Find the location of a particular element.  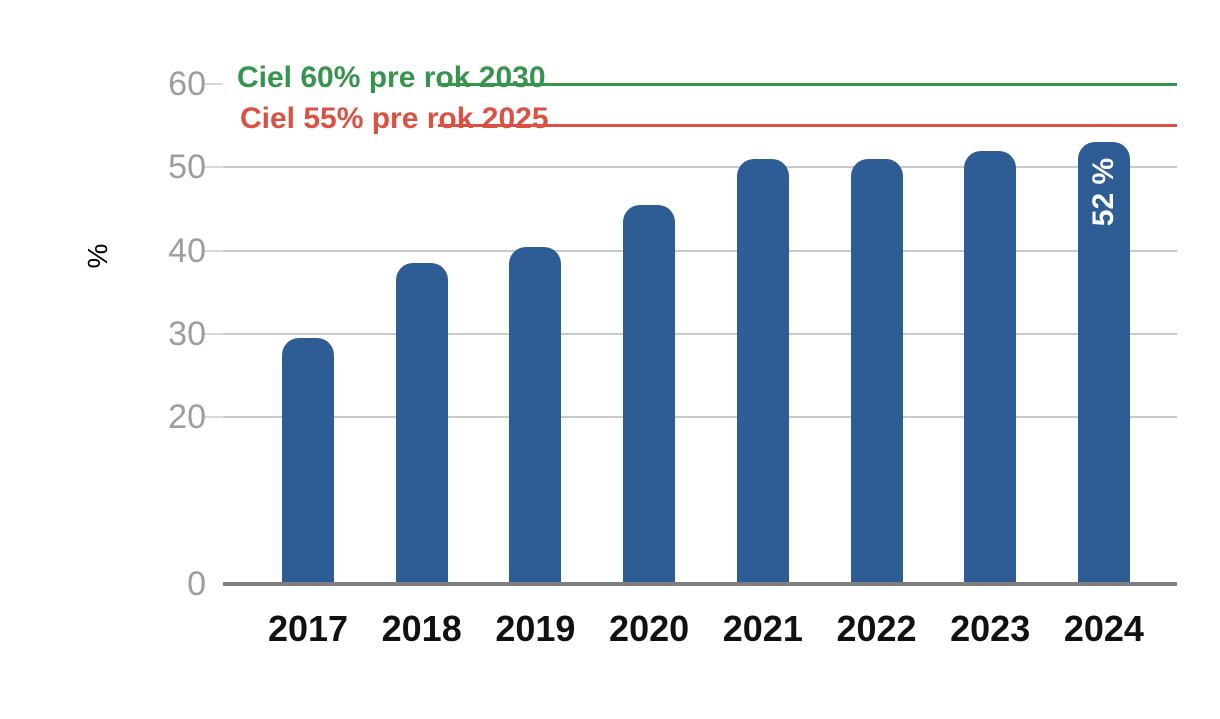

y-axis-title: % is located at coordinates (97, 256).